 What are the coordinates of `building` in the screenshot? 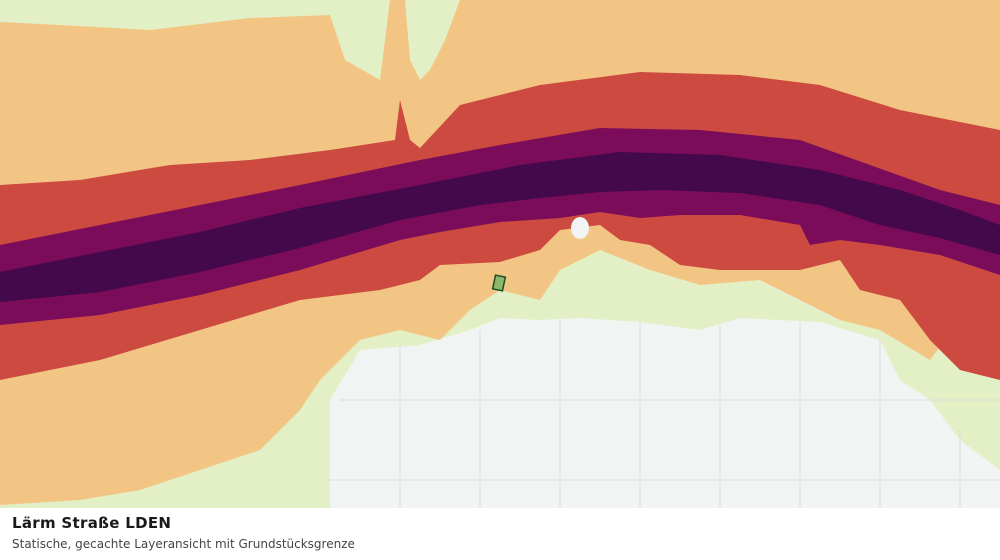 It's located at (580, 228).